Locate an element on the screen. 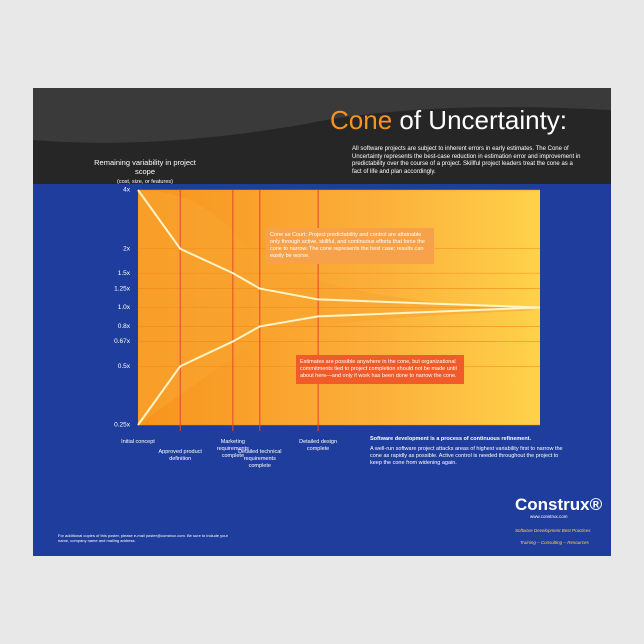  band-swoosh is located at coordinates (322, 115).